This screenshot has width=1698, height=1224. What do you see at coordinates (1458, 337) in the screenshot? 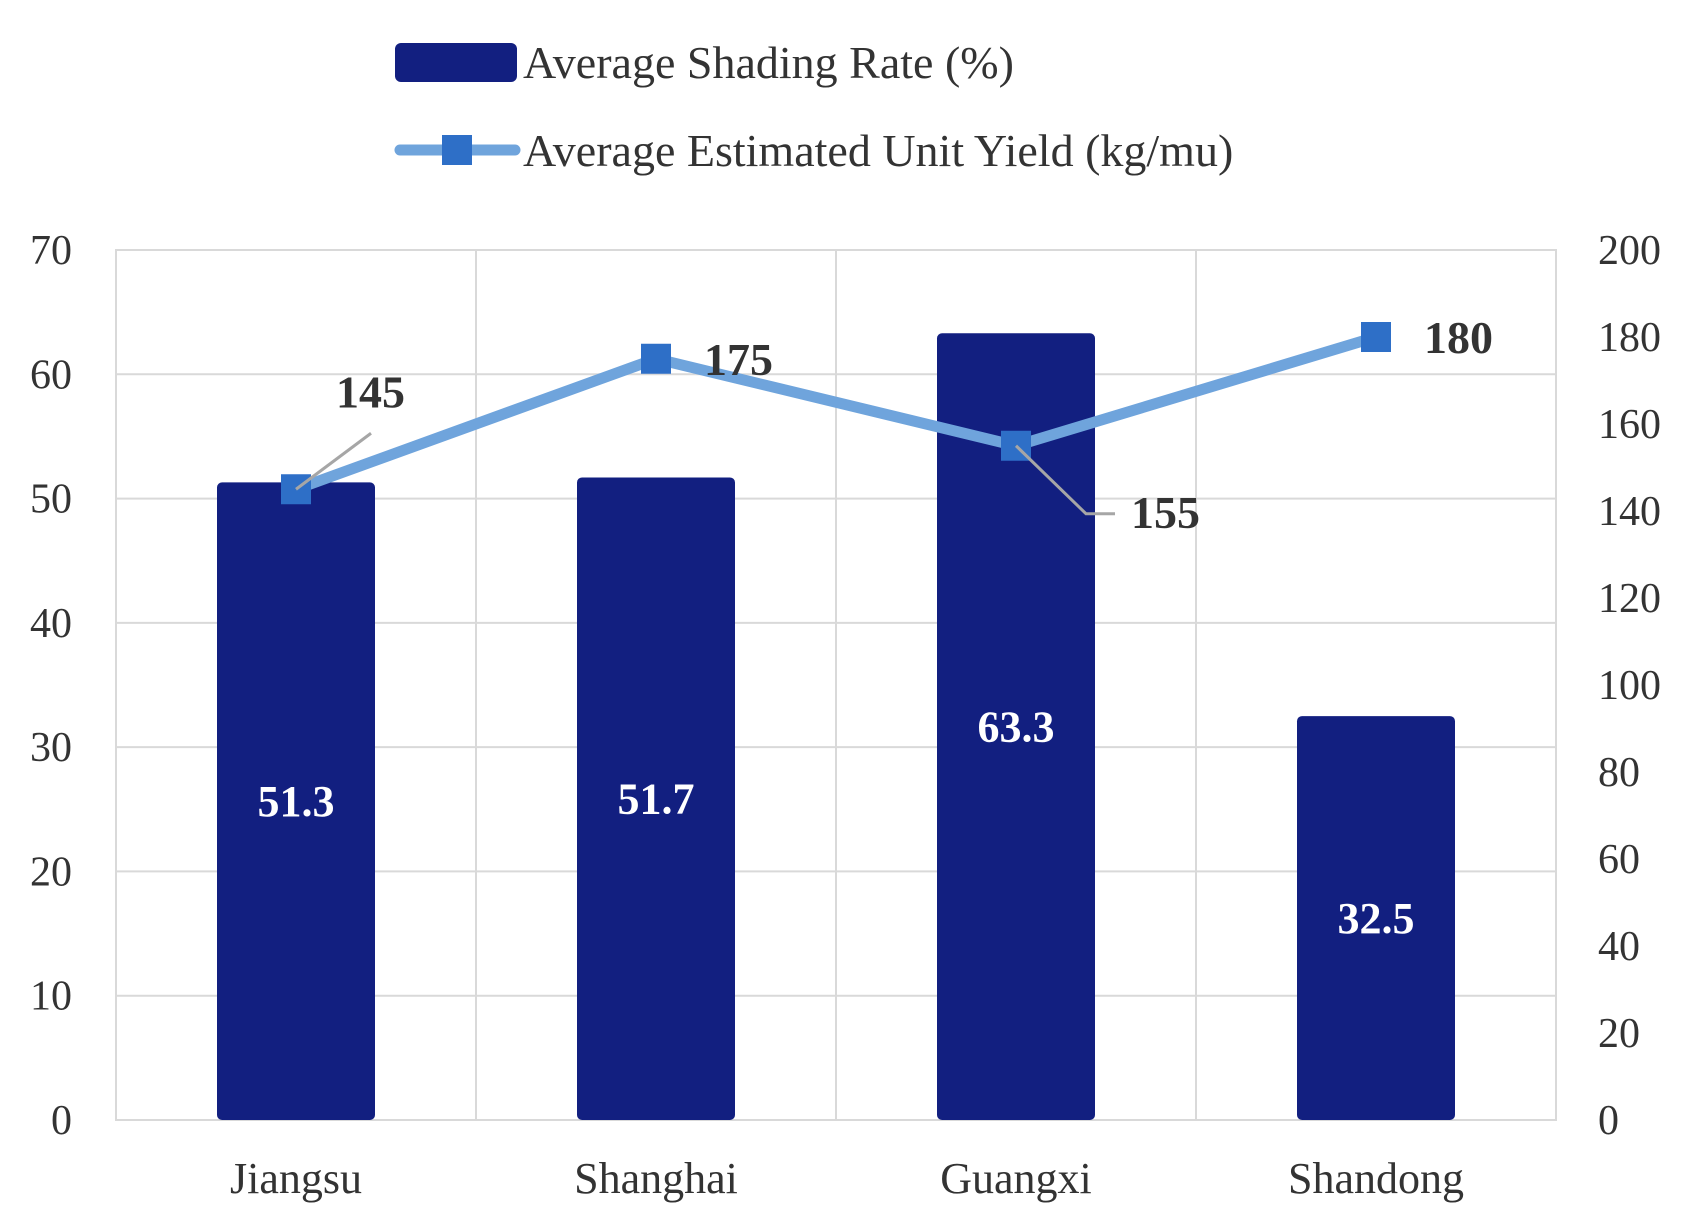
I see `line-label: 180` at bounding box center [1458, 337].